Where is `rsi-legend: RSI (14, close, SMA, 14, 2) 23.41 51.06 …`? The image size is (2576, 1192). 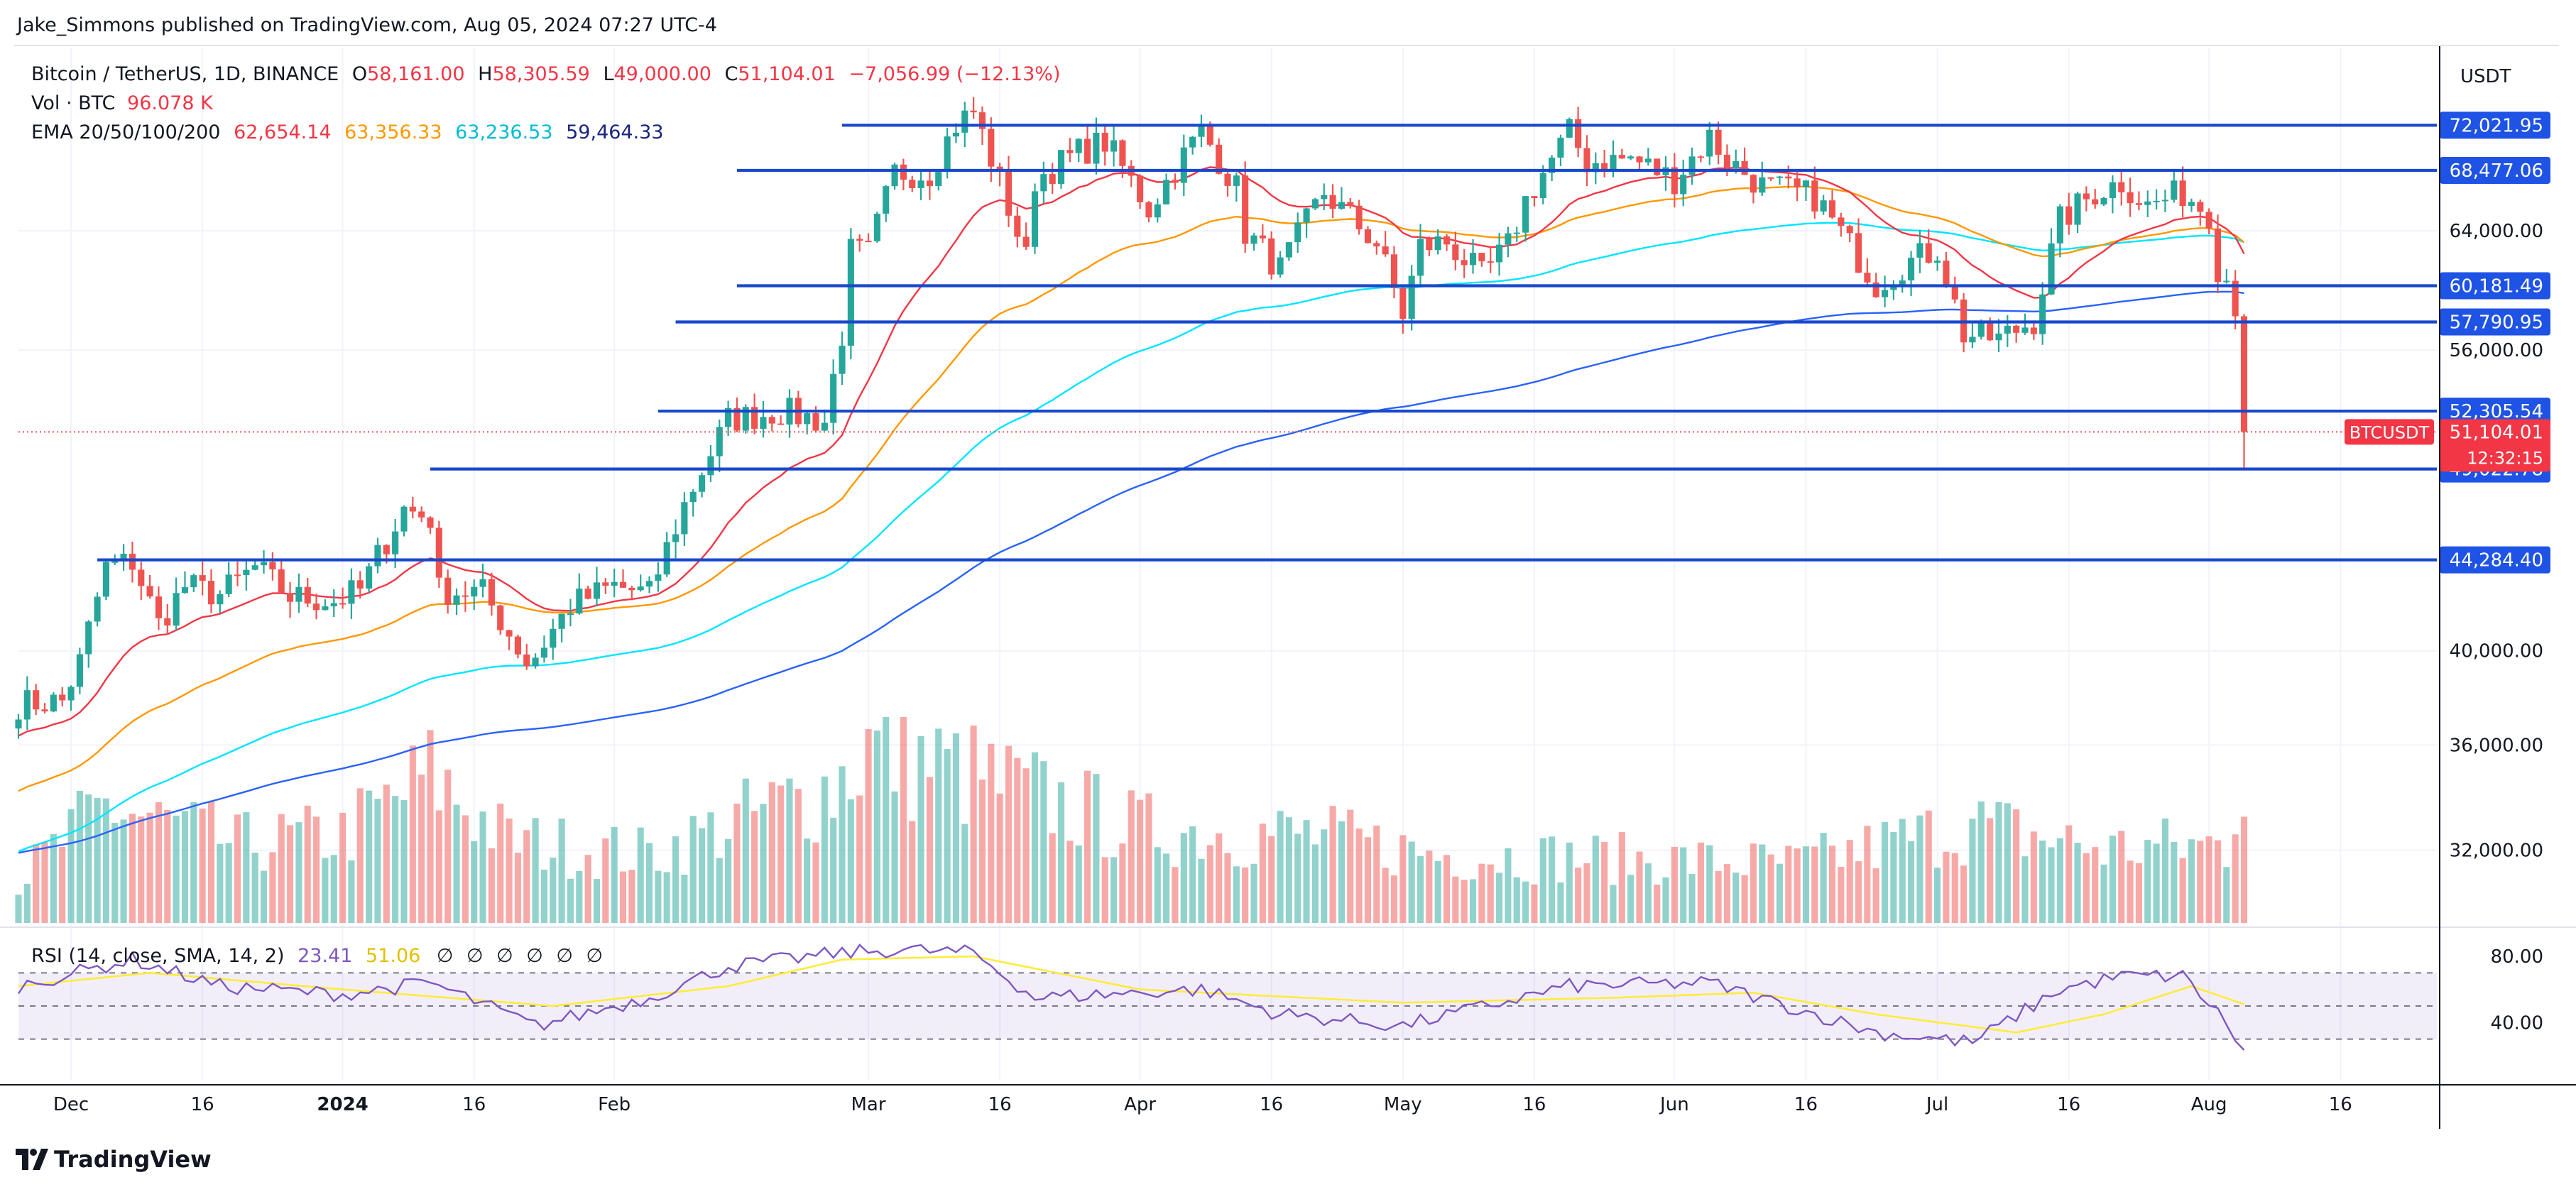
rsi-legend: RSI (14, close, SMA, 14, 2) 23.41 51.06 … is located at coordinates (317, 957).